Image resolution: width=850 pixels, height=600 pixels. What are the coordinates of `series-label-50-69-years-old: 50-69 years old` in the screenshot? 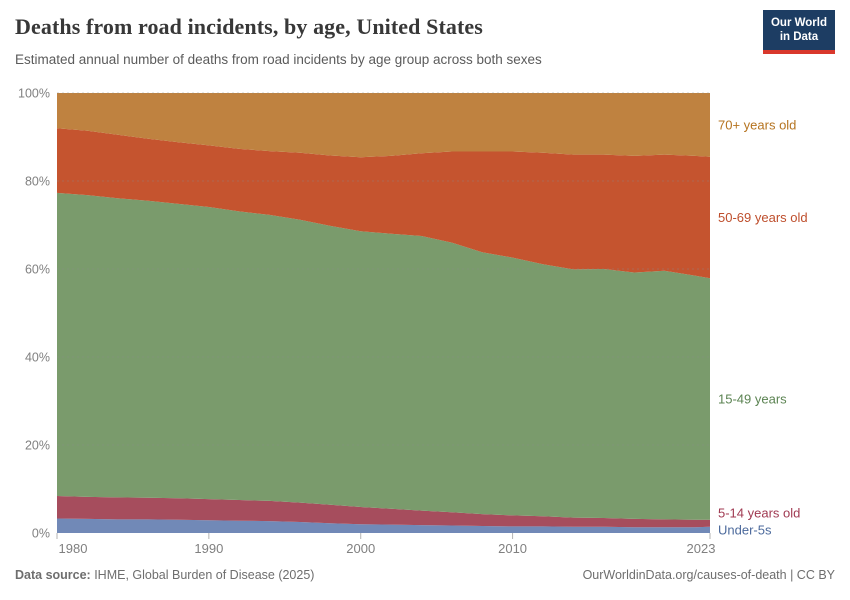 It's located at (763, 217).